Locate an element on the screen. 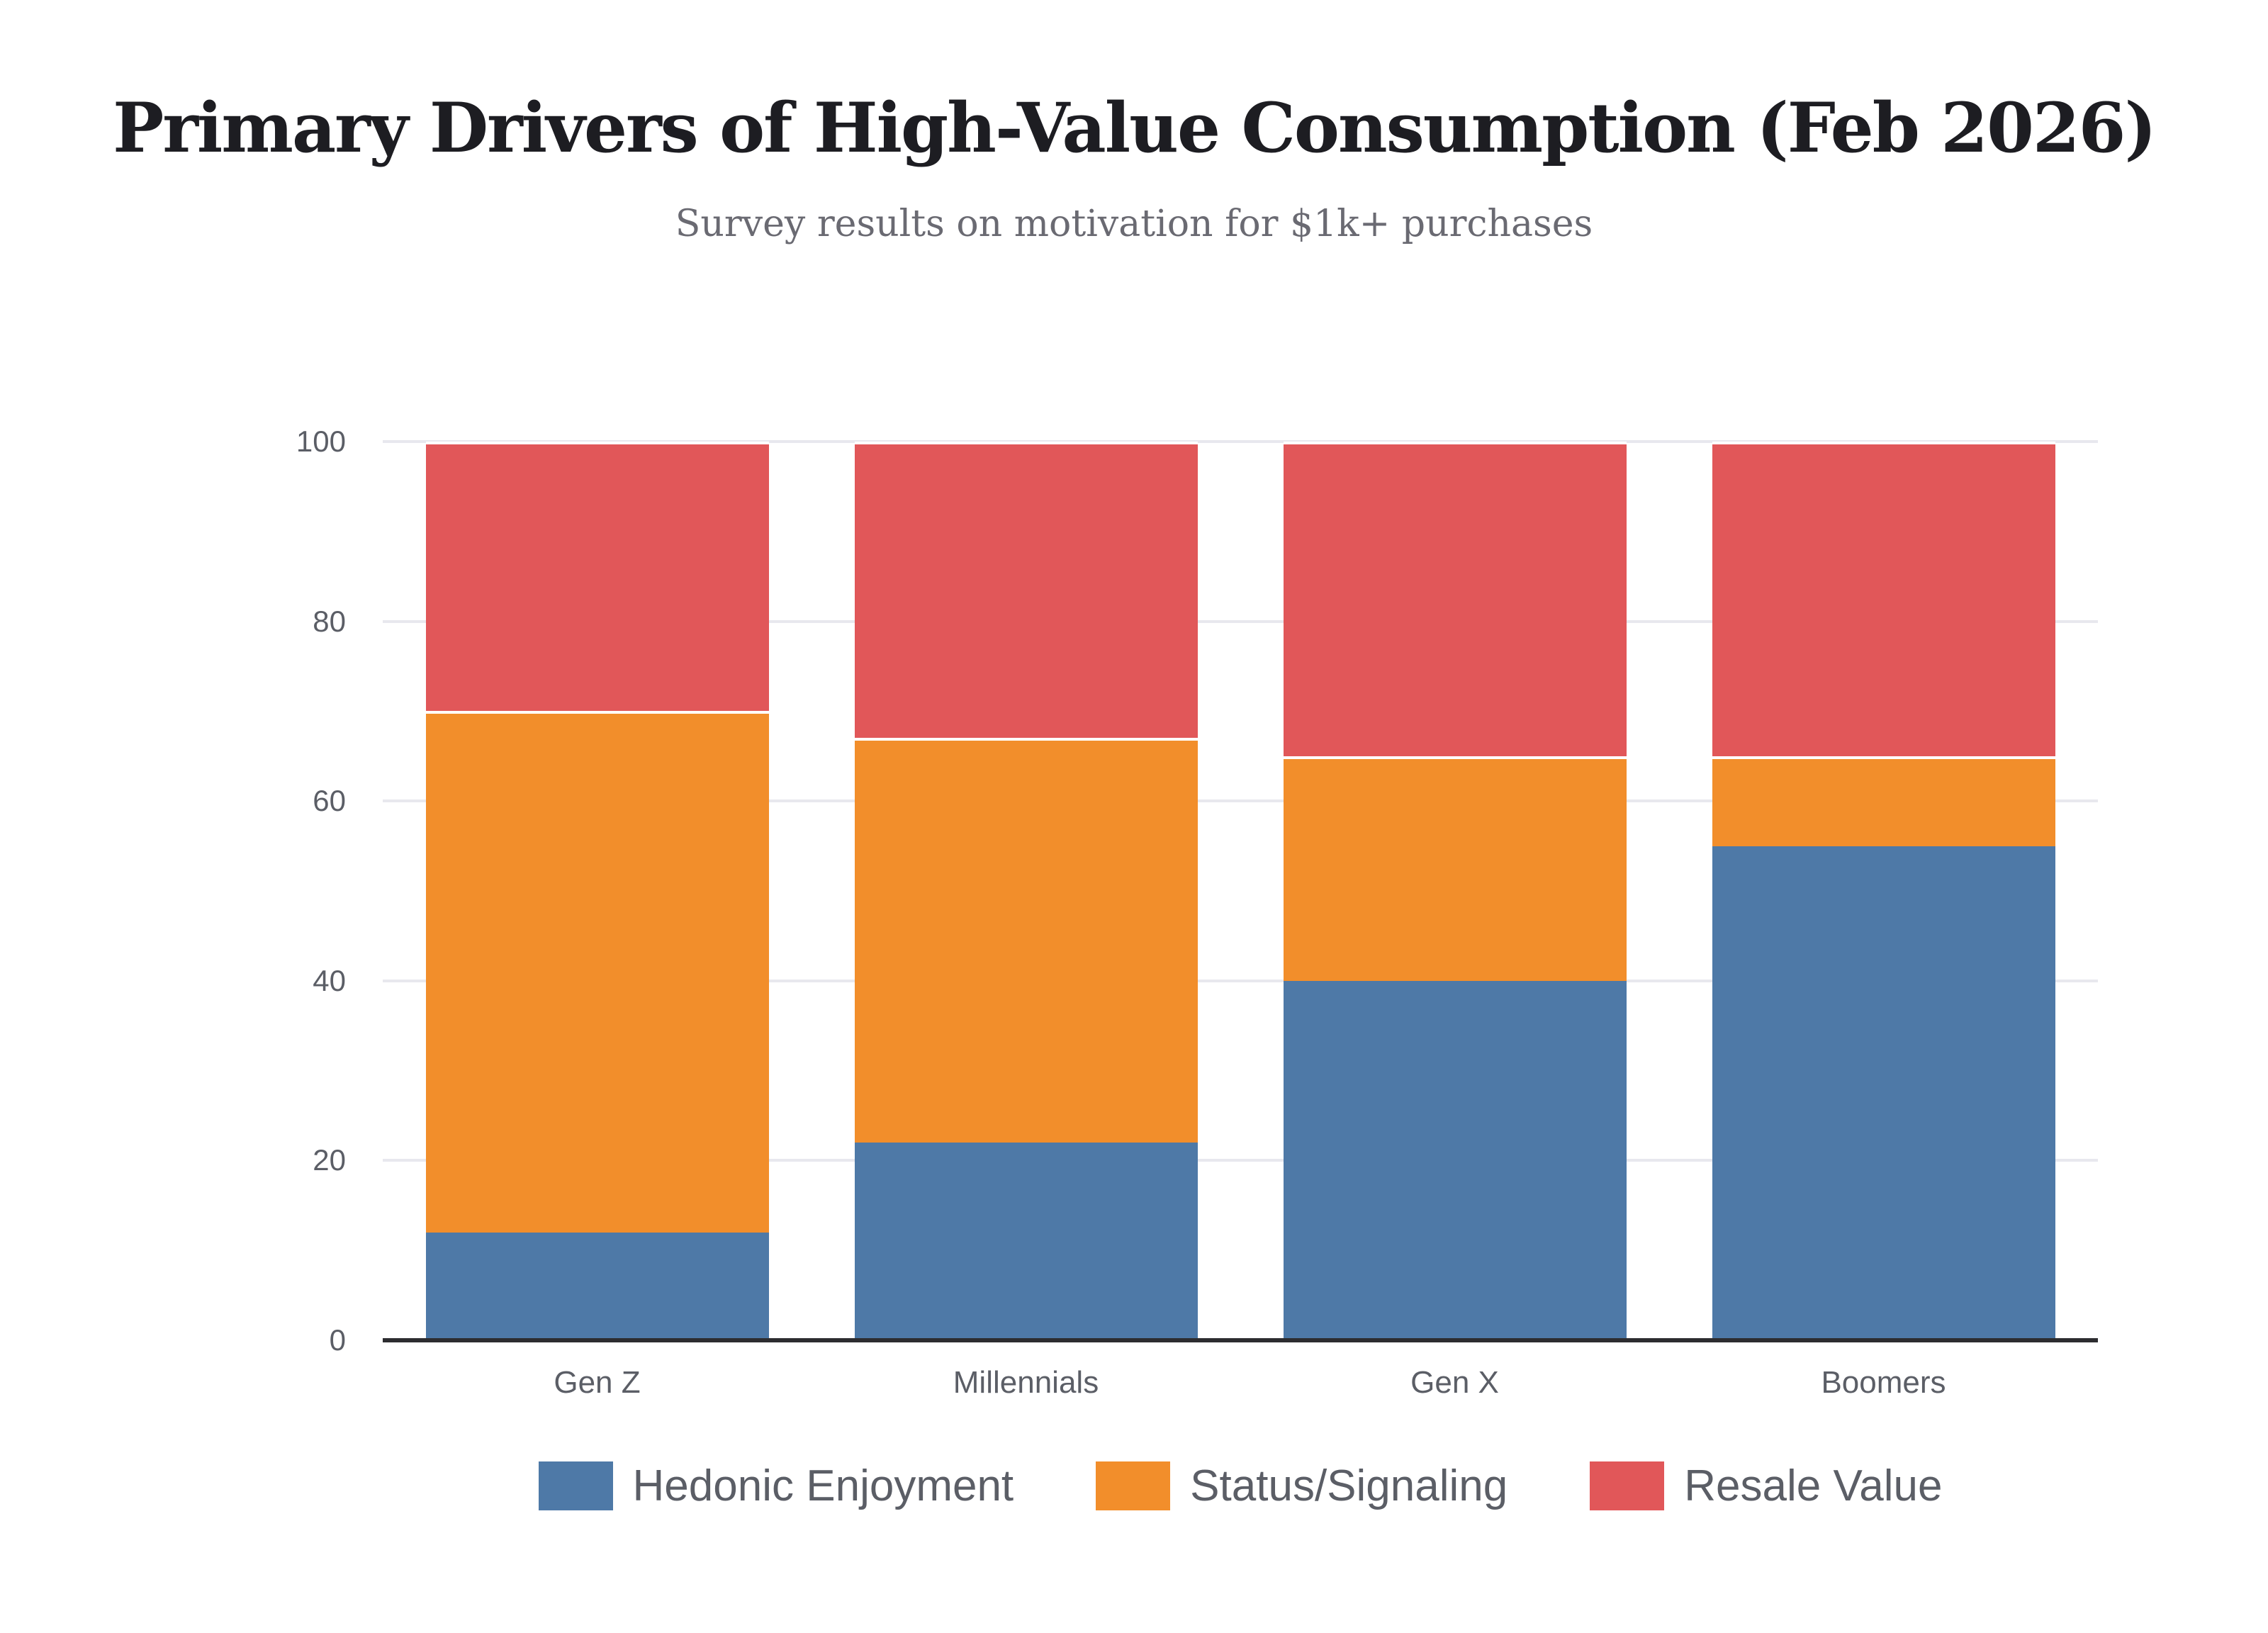  gridline-y40 is located at coordinates (1240, 981).